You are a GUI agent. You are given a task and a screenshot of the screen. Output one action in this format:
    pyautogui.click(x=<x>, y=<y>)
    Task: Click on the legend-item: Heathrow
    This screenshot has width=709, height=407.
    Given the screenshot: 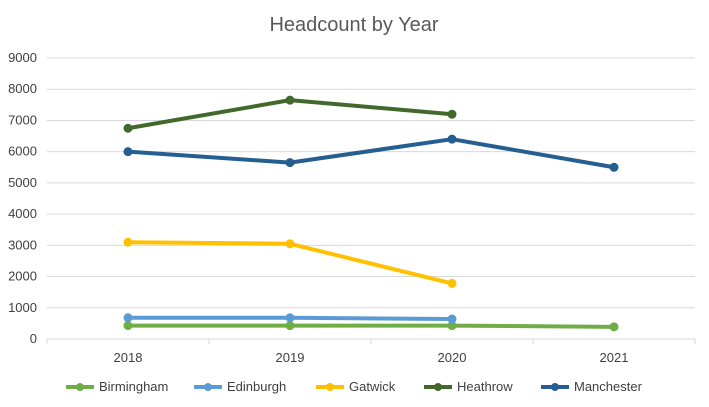 What is the action you would take?
    pyautogui.click(x=468, y=386)
    